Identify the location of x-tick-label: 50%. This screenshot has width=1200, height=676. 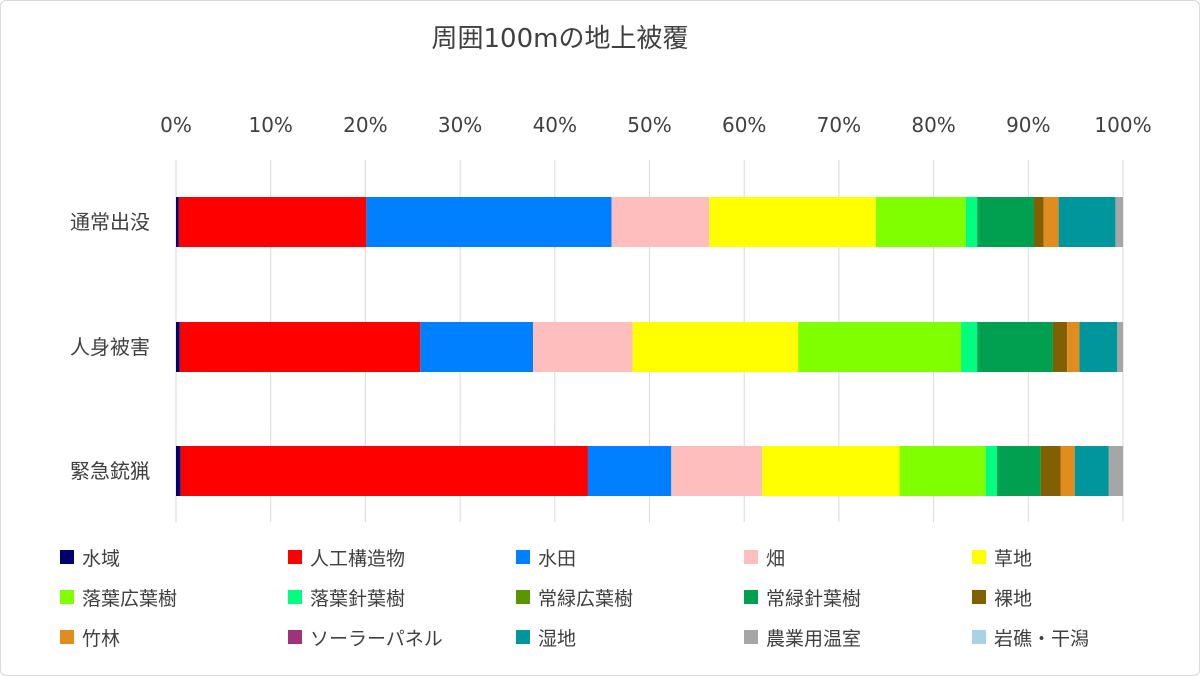
(649, 125).